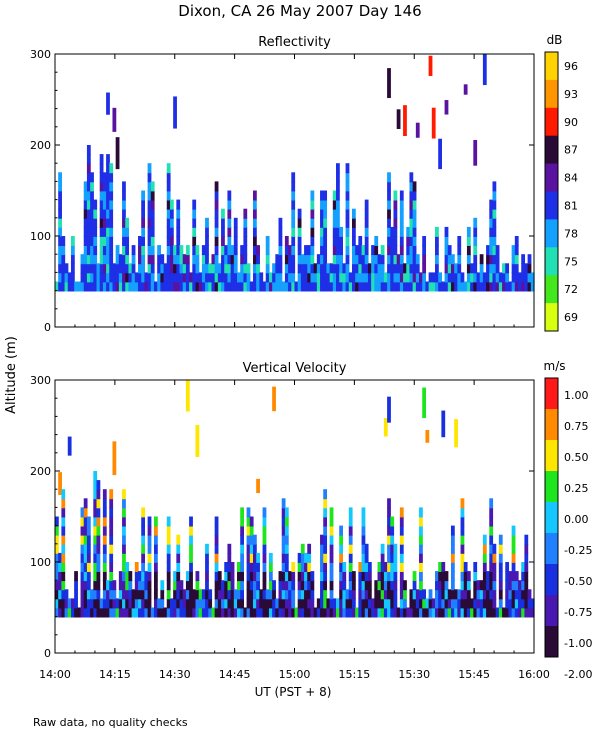 This screenshot has height=750, width=600. What do you see at coordinates (576, 426) in the screenshot?
I see `colorbar-label: 0.75` at bounding box center [576, 426].